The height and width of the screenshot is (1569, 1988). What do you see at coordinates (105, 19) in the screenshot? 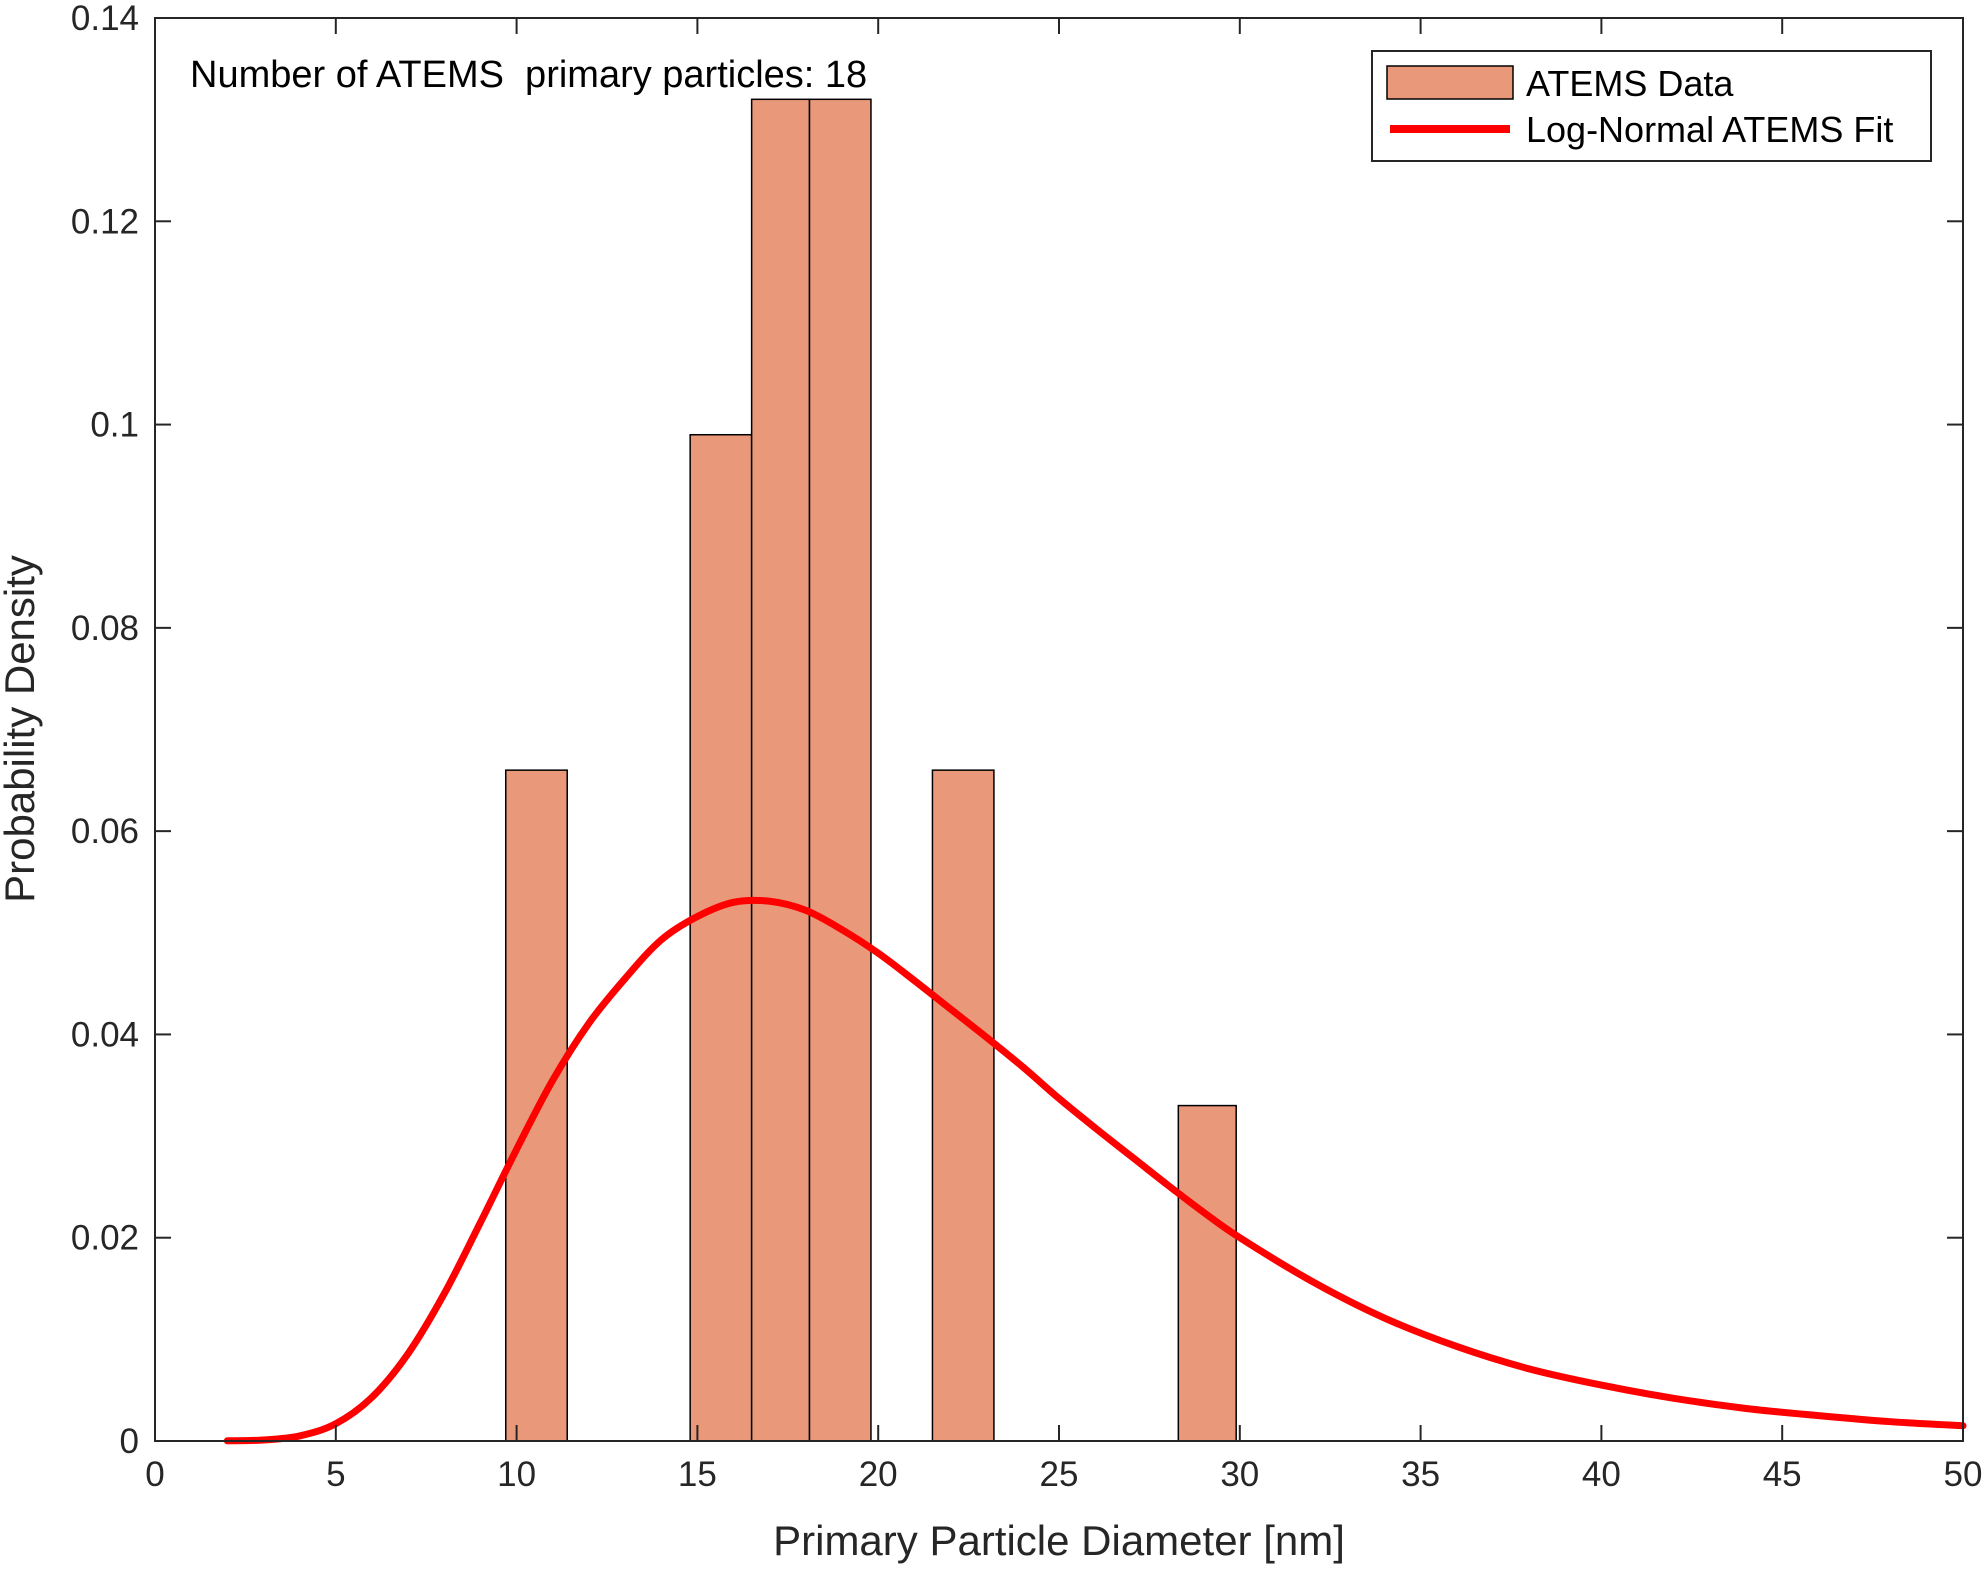
I see `y-tick-label: 0.14` at bounding box center [105, 19].